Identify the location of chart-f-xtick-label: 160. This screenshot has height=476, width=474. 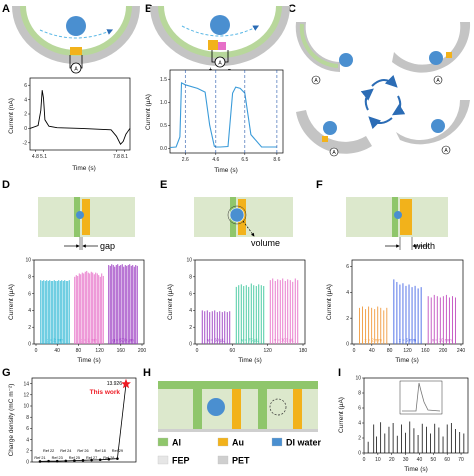
(425, 351).